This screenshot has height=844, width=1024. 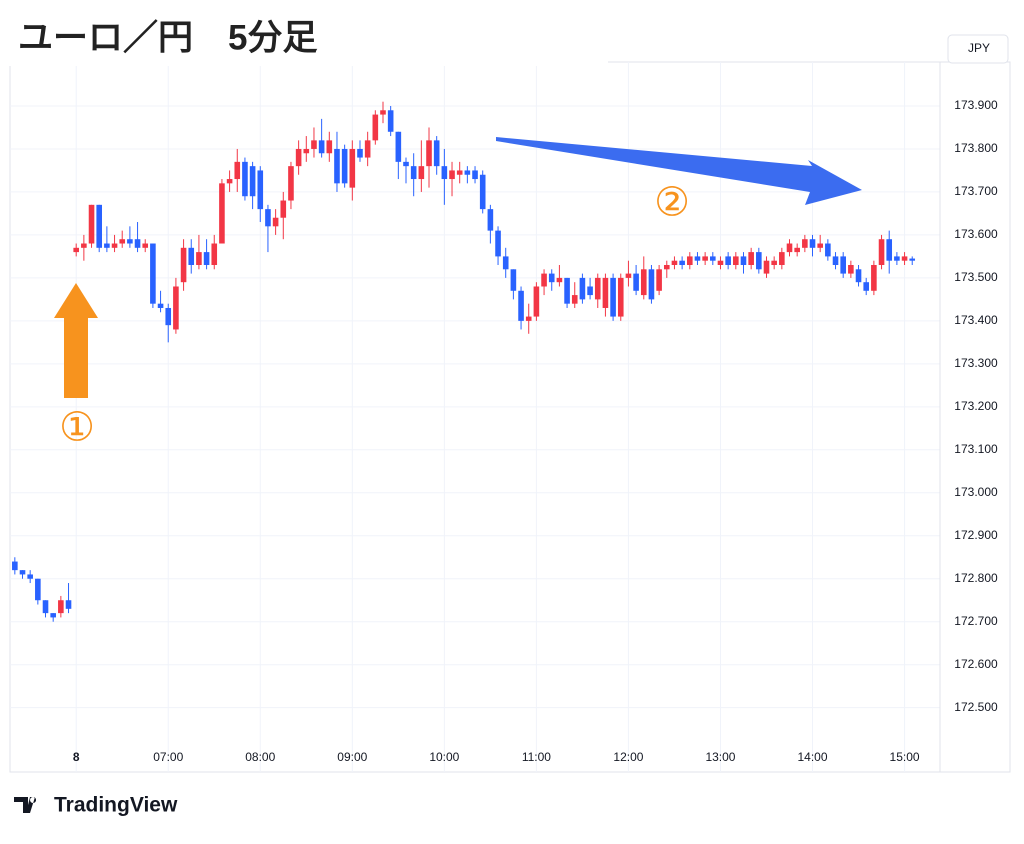 What do you see at coordinates (905, 757) in the screenshot?
I see `x-tick-label: 15:00` at bounding box center [905, 757].